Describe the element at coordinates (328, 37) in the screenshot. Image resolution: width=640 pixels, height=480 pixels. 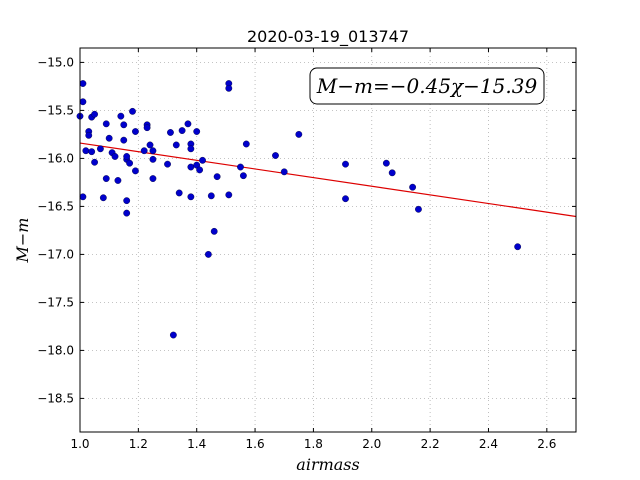
I see `chart-title: 2020-03-19_013747` at that location.